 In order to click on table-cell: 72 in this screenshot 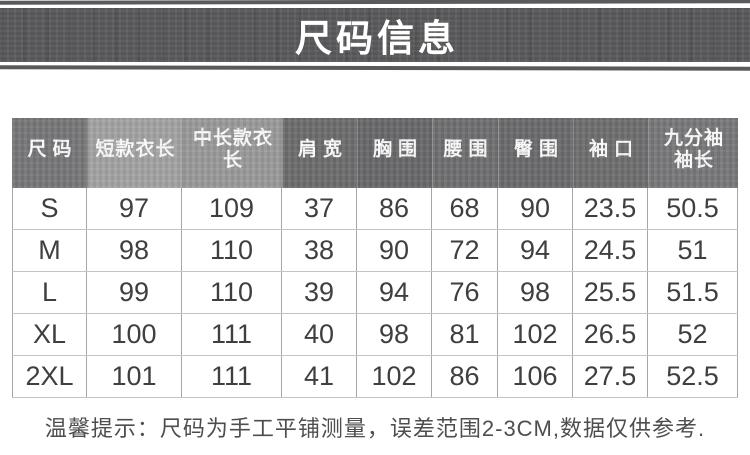, I will do `click(465, 250)`.